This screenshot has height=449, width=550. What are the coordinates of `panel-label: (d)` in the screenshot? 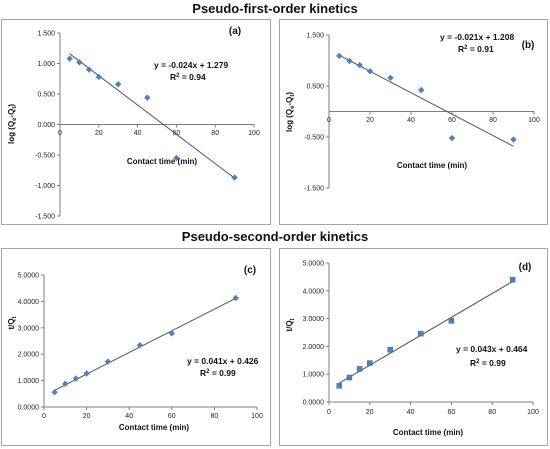 It's located at (525, 267).